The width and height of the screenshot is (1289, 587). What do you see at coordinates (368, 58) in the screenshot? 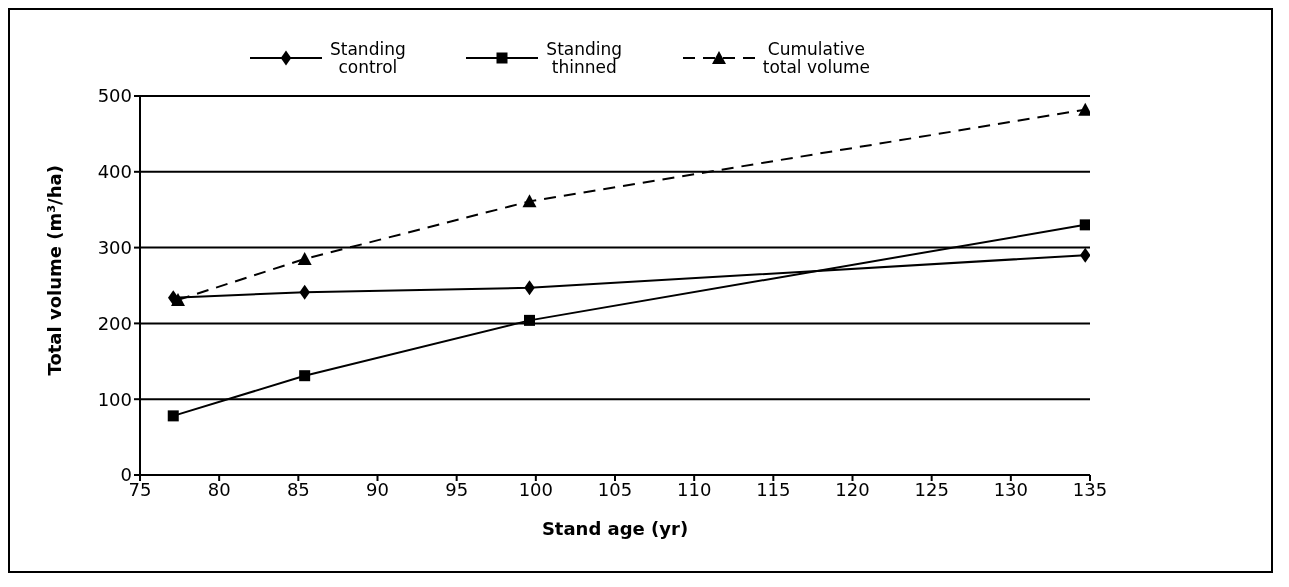
I see `legend-label: Standing control` at bounding box center [368, 58].